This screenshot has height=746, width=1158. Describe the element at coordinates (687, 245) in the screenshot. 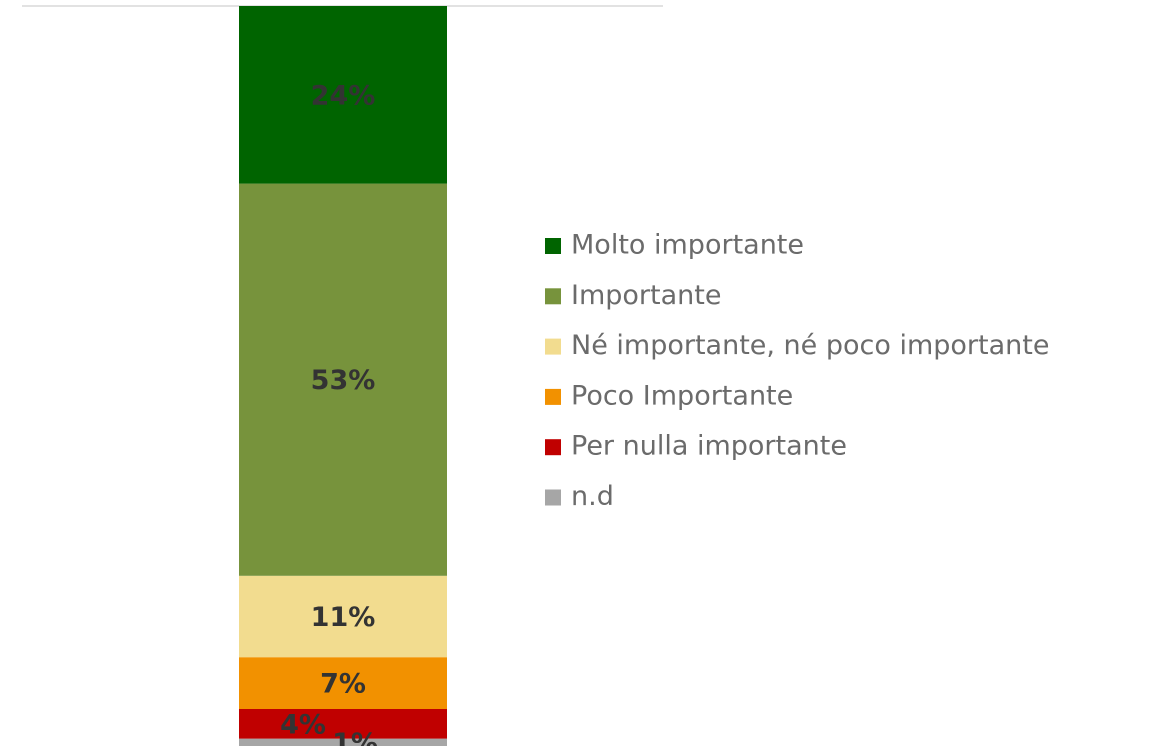

I see `legend-label: Molto importante` at that location.